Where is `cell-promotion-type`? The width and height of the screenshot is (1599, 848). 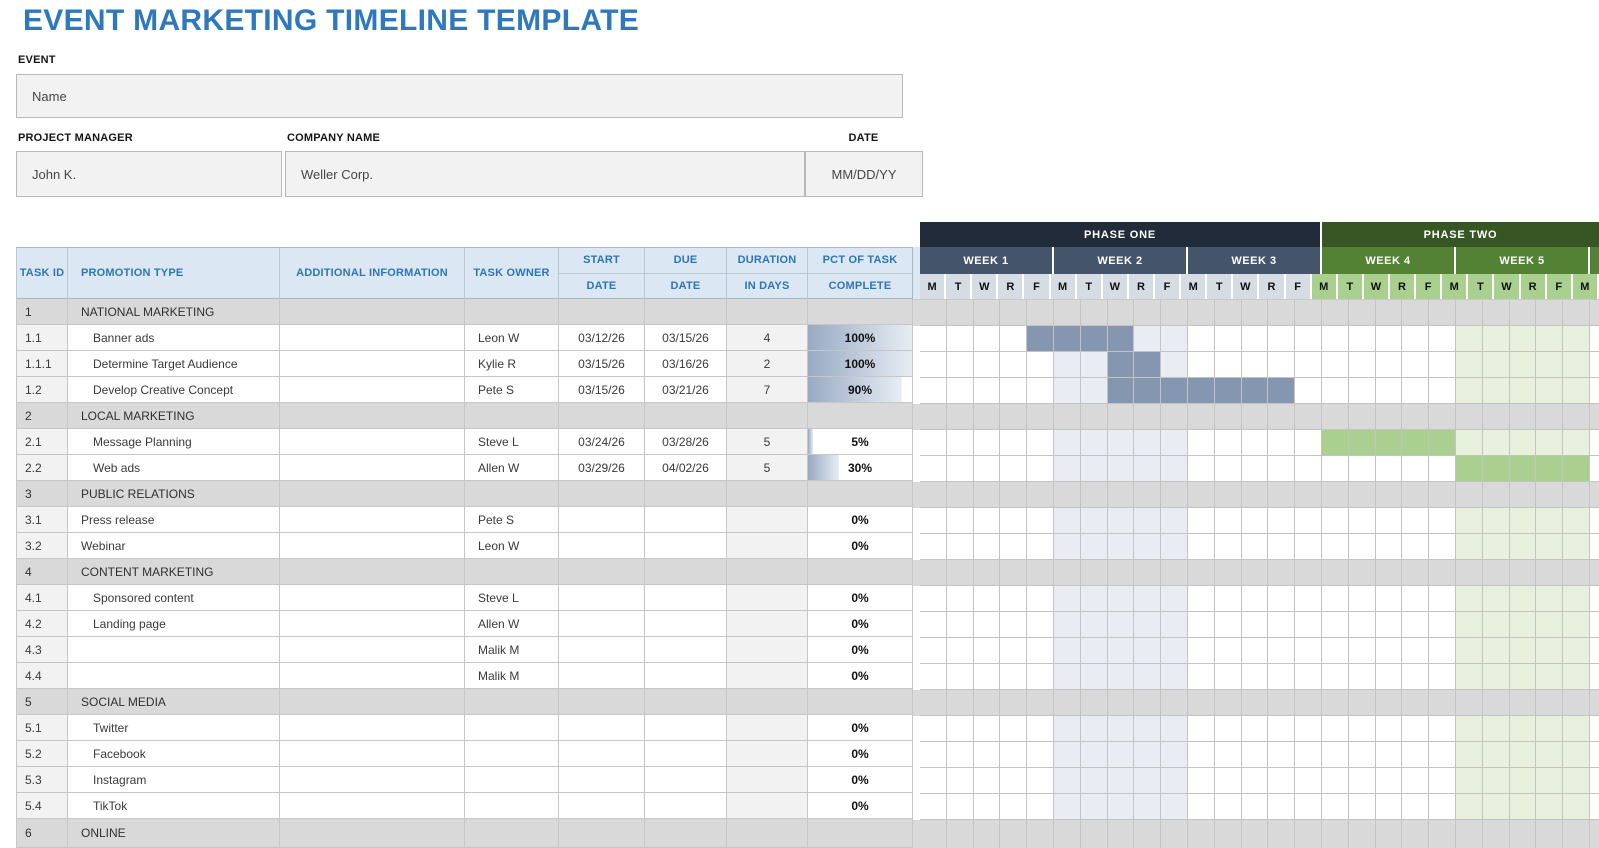
cell-promotion-type is located at coordinates (173, 676).